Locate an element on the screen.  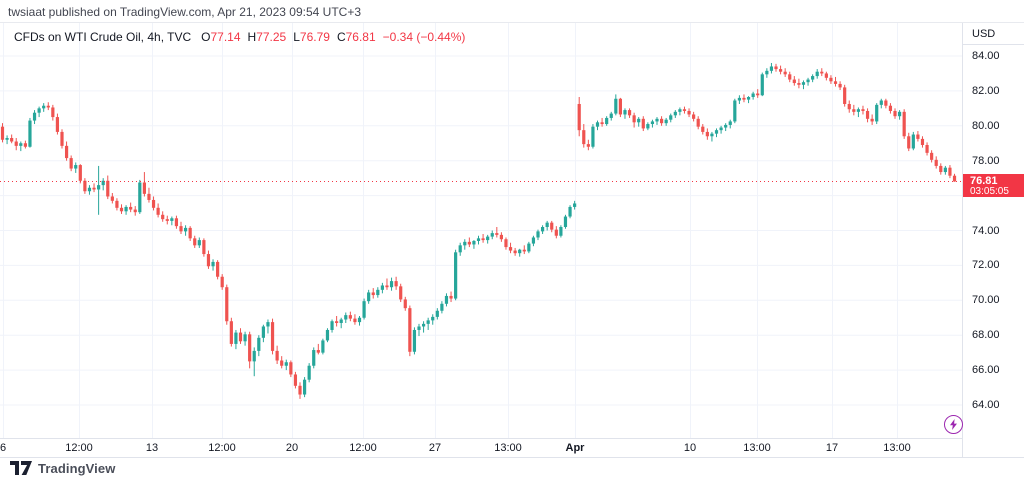
ohlc-high-value: 77.25 is located at coordinates (271, 37).